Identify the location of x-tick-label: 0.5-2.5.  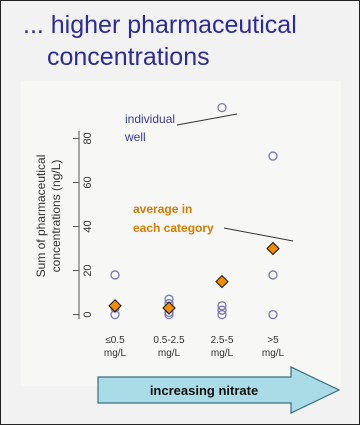
(169, 340).